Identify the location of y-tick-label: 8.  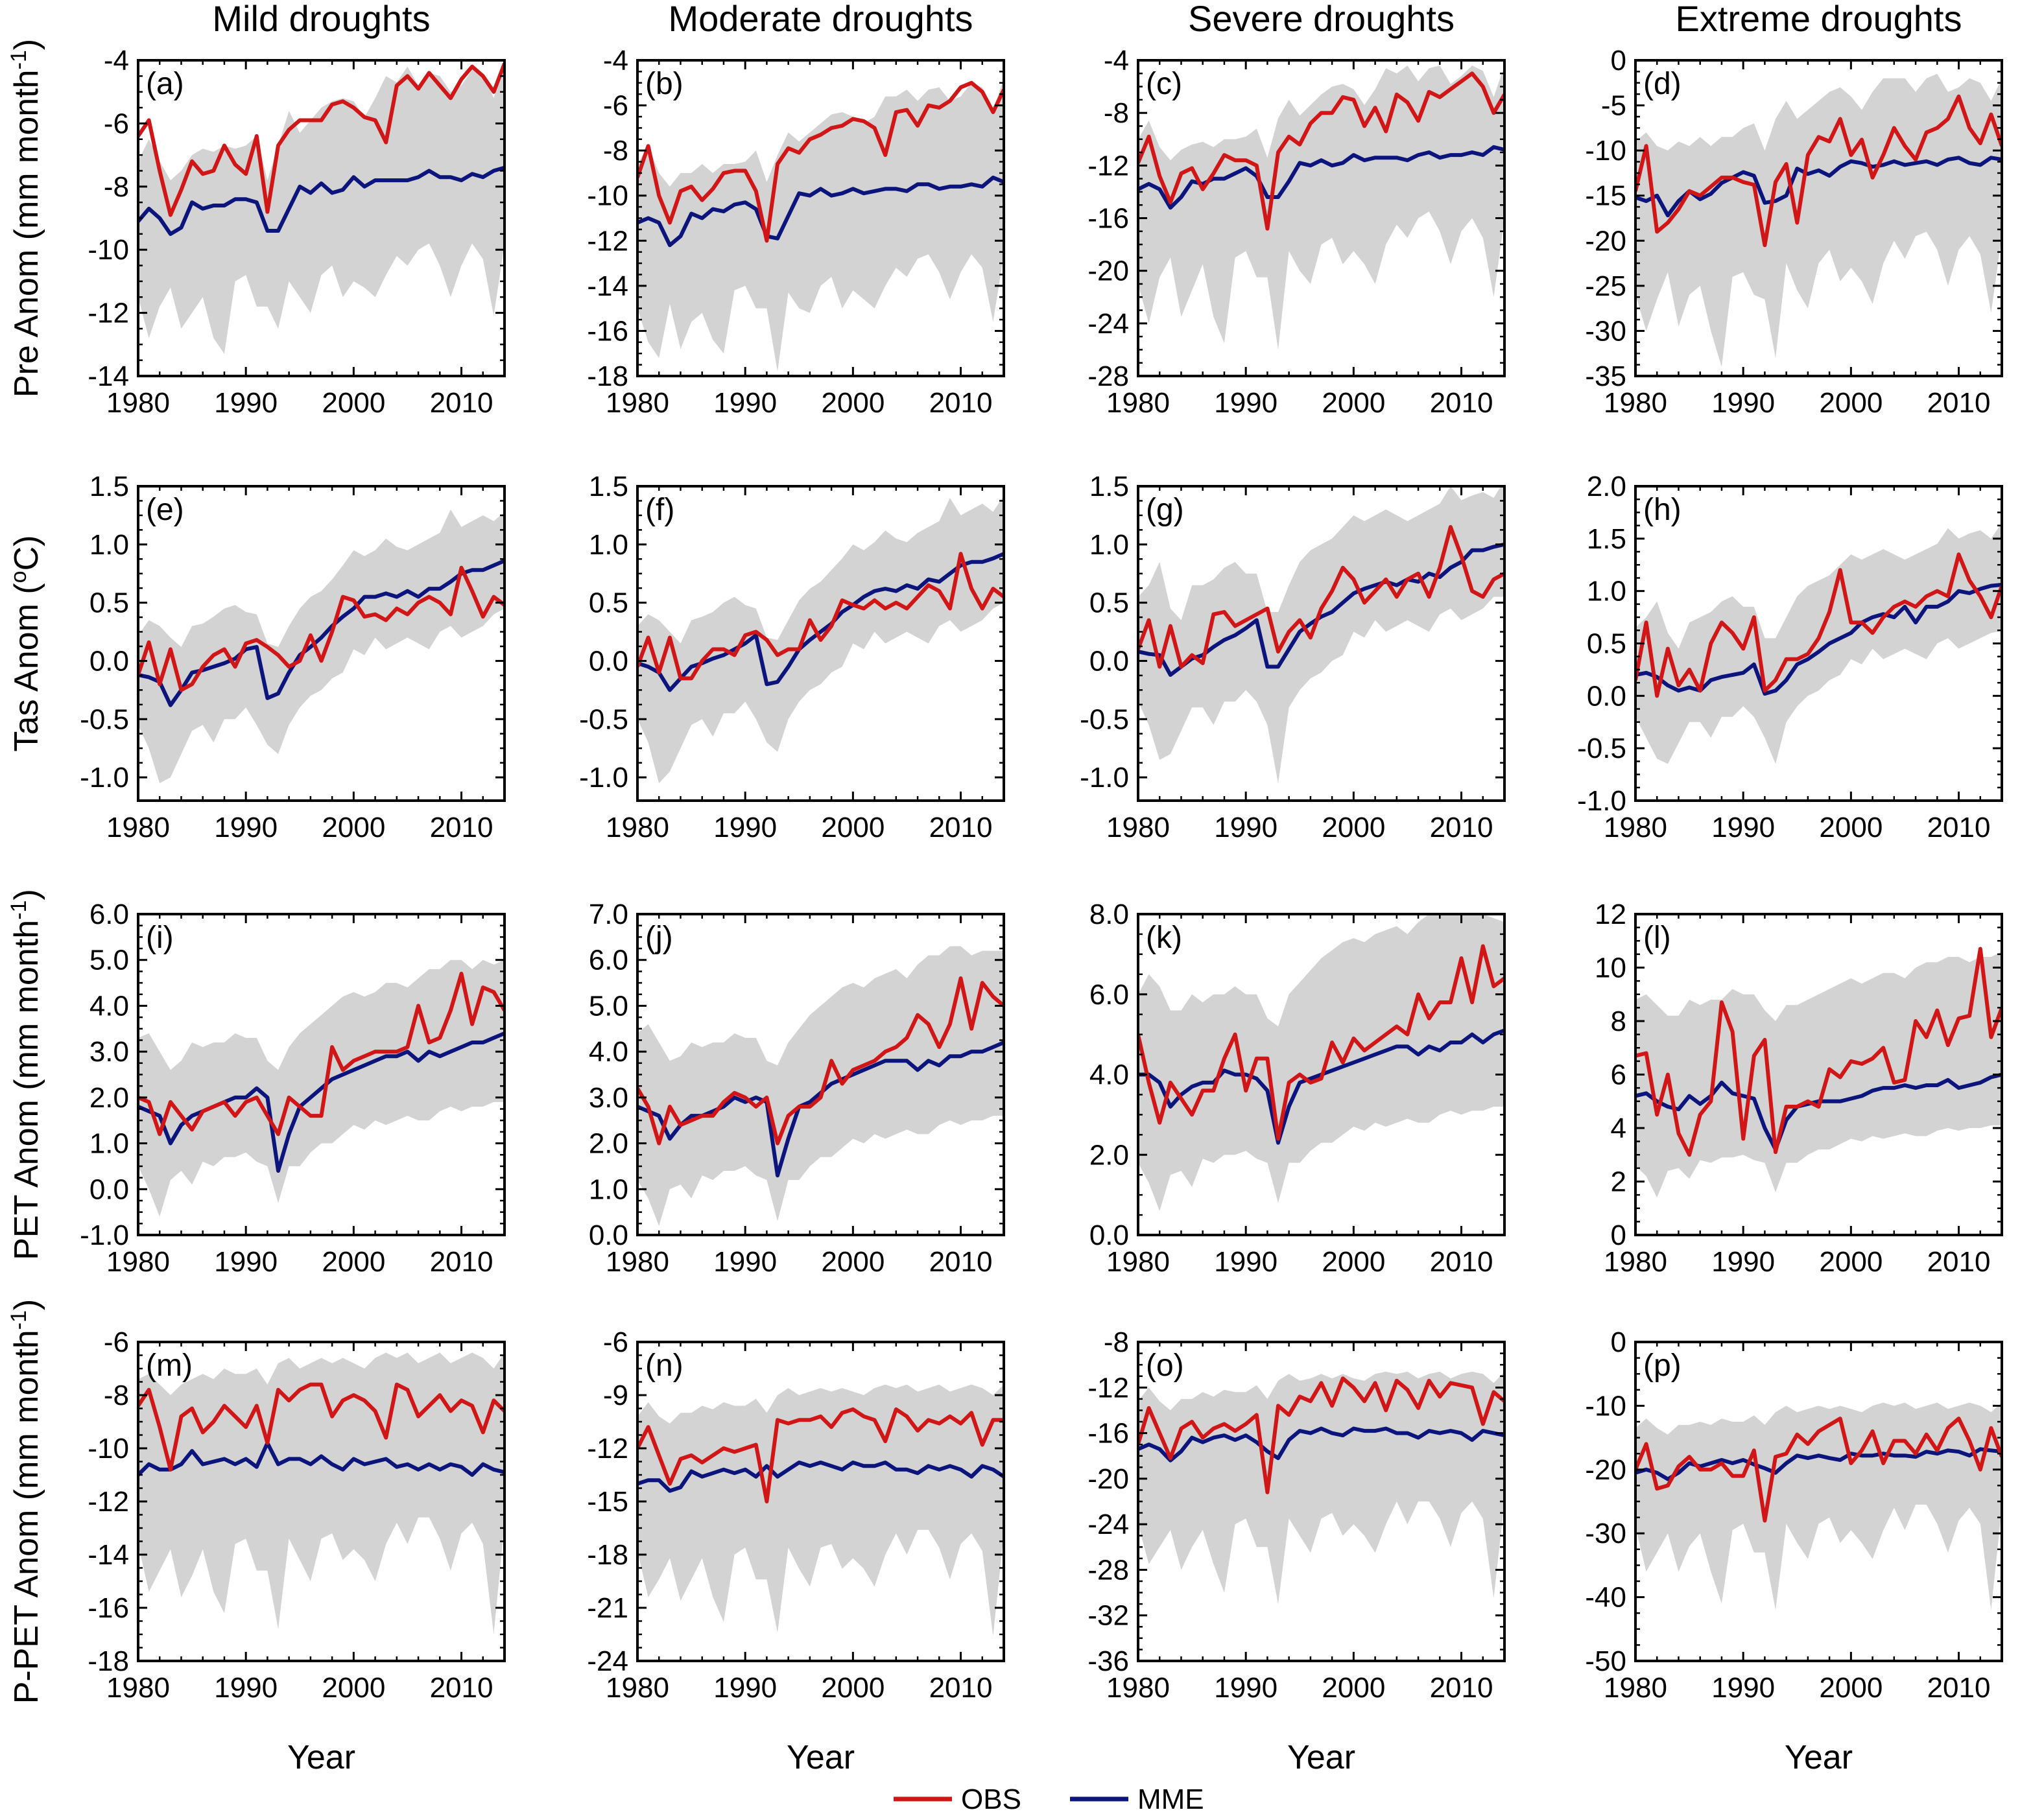
(1618, 1021).